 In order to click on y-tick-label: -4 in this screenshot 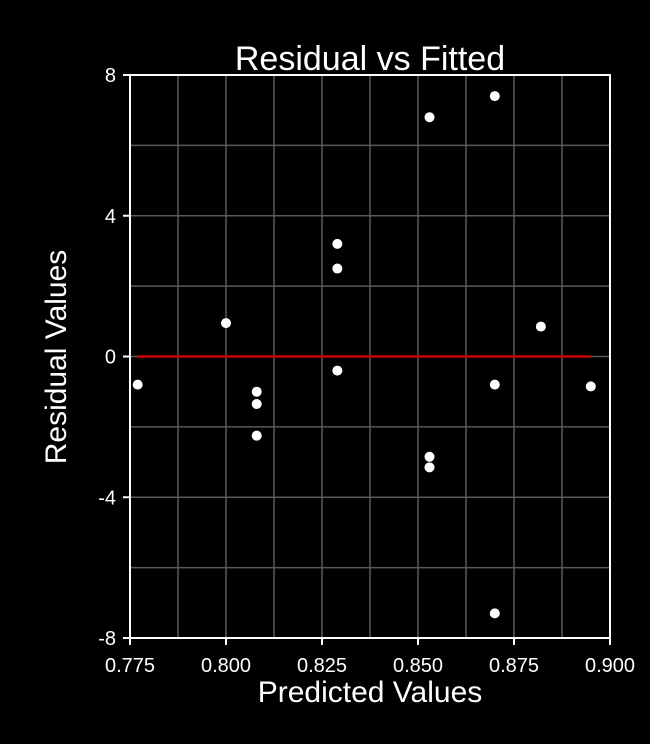, I will do `click(107, 498)`.